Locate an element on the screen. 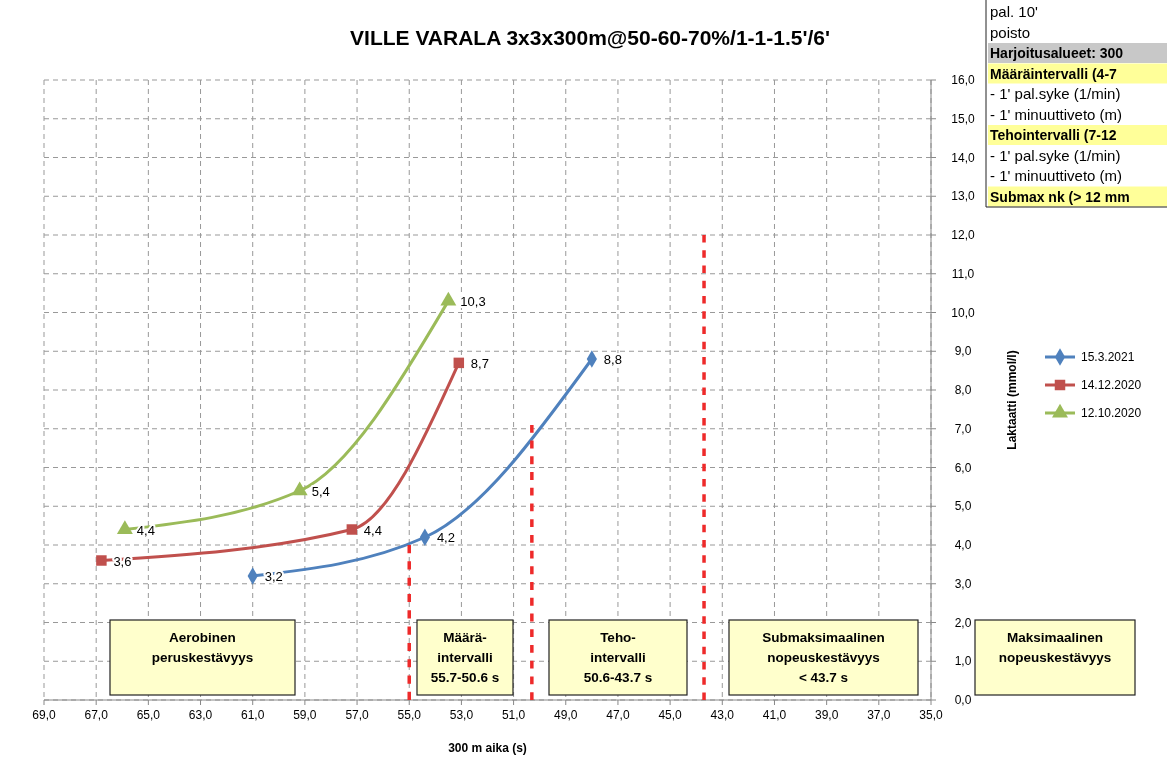 This screenshot has width=1167, height=771. x-tick-label: 43,0 is located at coordinates (722, 715).